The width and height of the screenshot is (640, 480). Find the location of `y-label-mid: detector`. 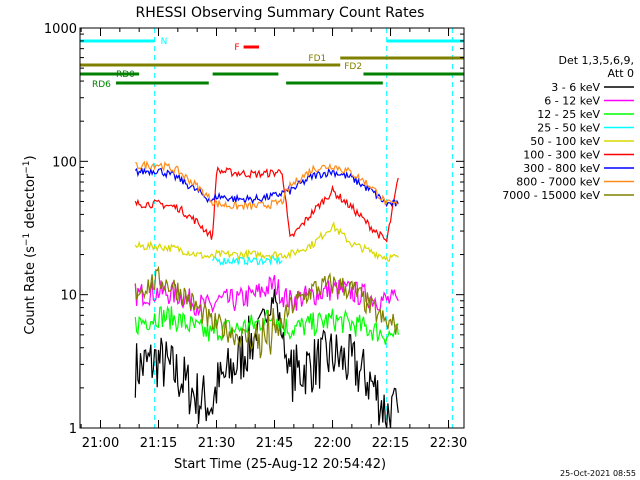

y-label-mid: detector is located at coordinates (30, 203).